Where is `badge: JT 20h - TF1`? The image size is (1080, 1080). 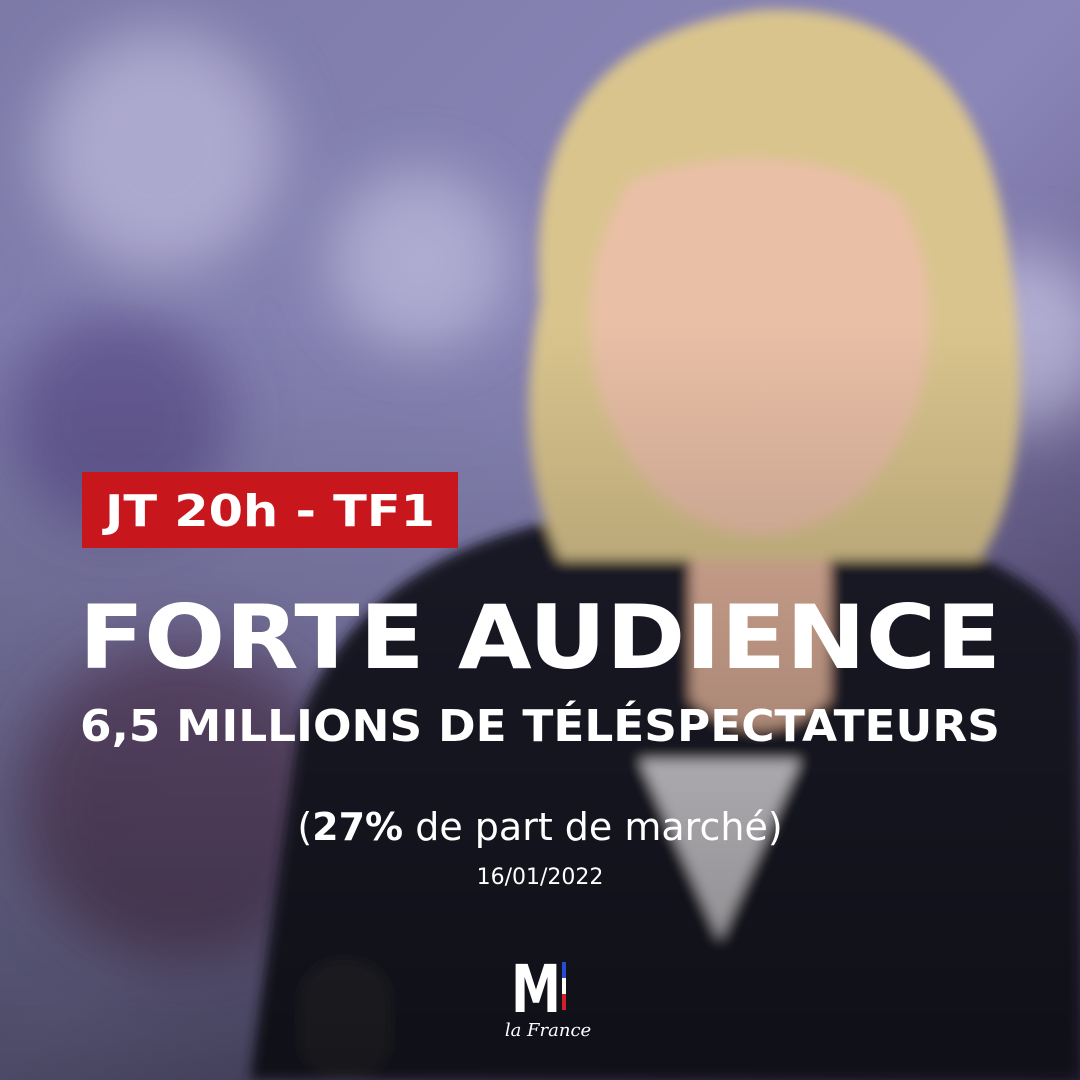
badge: JT 20h - TF1 is located at coordinates (268, 511).